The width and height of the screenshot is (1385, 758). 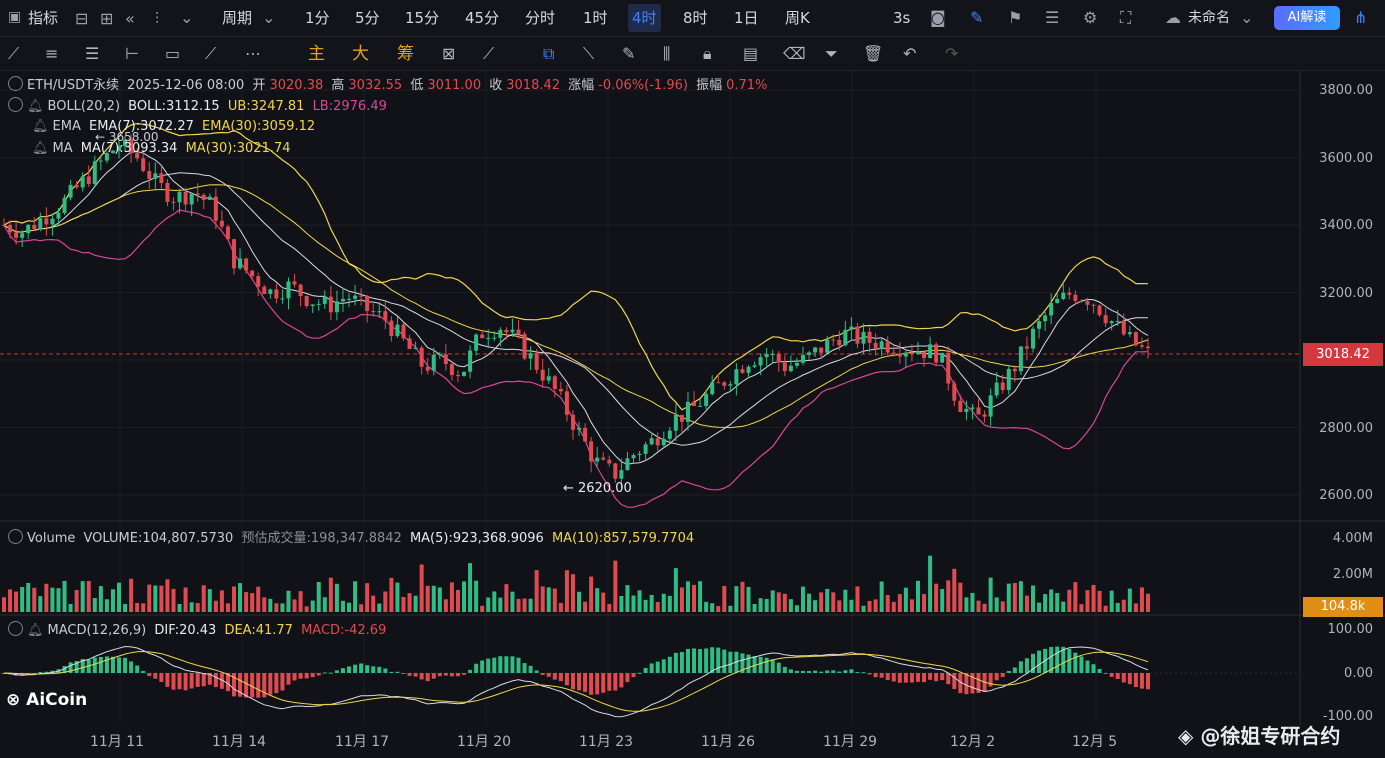 What do you see at coordinates (549, 53) in the screenshot?
I see `magnet-icon: ⧉` at bounding box center [549, 53].